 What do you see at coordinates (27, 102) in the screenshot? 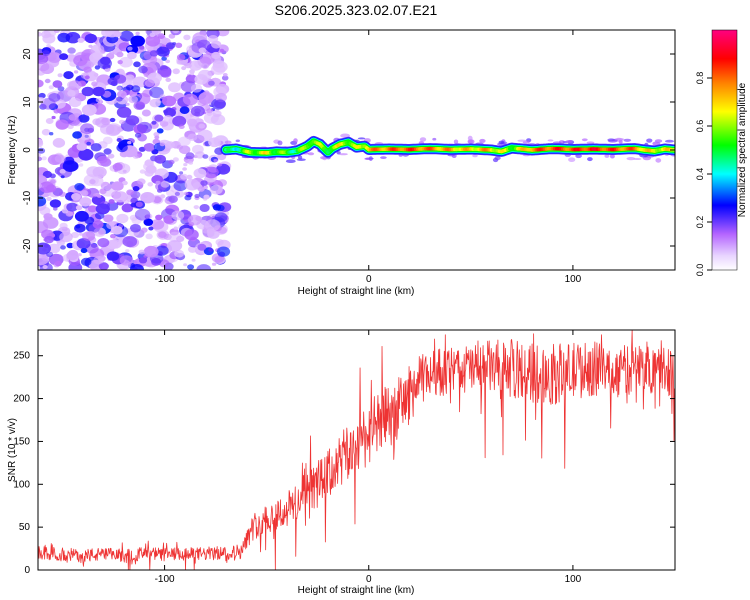
I see `spectrogram-y-tick-label: 10` at bounding box center [27, 102].